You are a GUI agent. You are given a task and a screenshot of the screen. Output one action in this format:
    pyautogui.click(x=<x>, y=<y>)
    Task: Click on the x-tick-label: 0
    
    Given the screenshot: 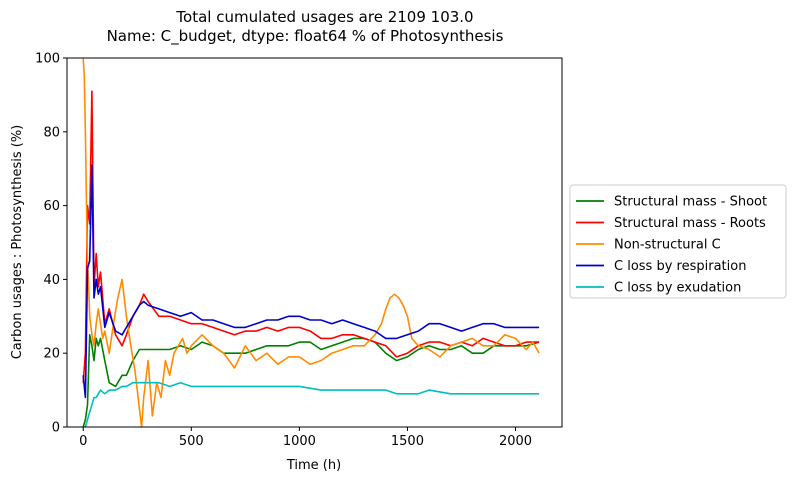 What is the action you would take?
    pyautogui.click(x=83, y=441)
    